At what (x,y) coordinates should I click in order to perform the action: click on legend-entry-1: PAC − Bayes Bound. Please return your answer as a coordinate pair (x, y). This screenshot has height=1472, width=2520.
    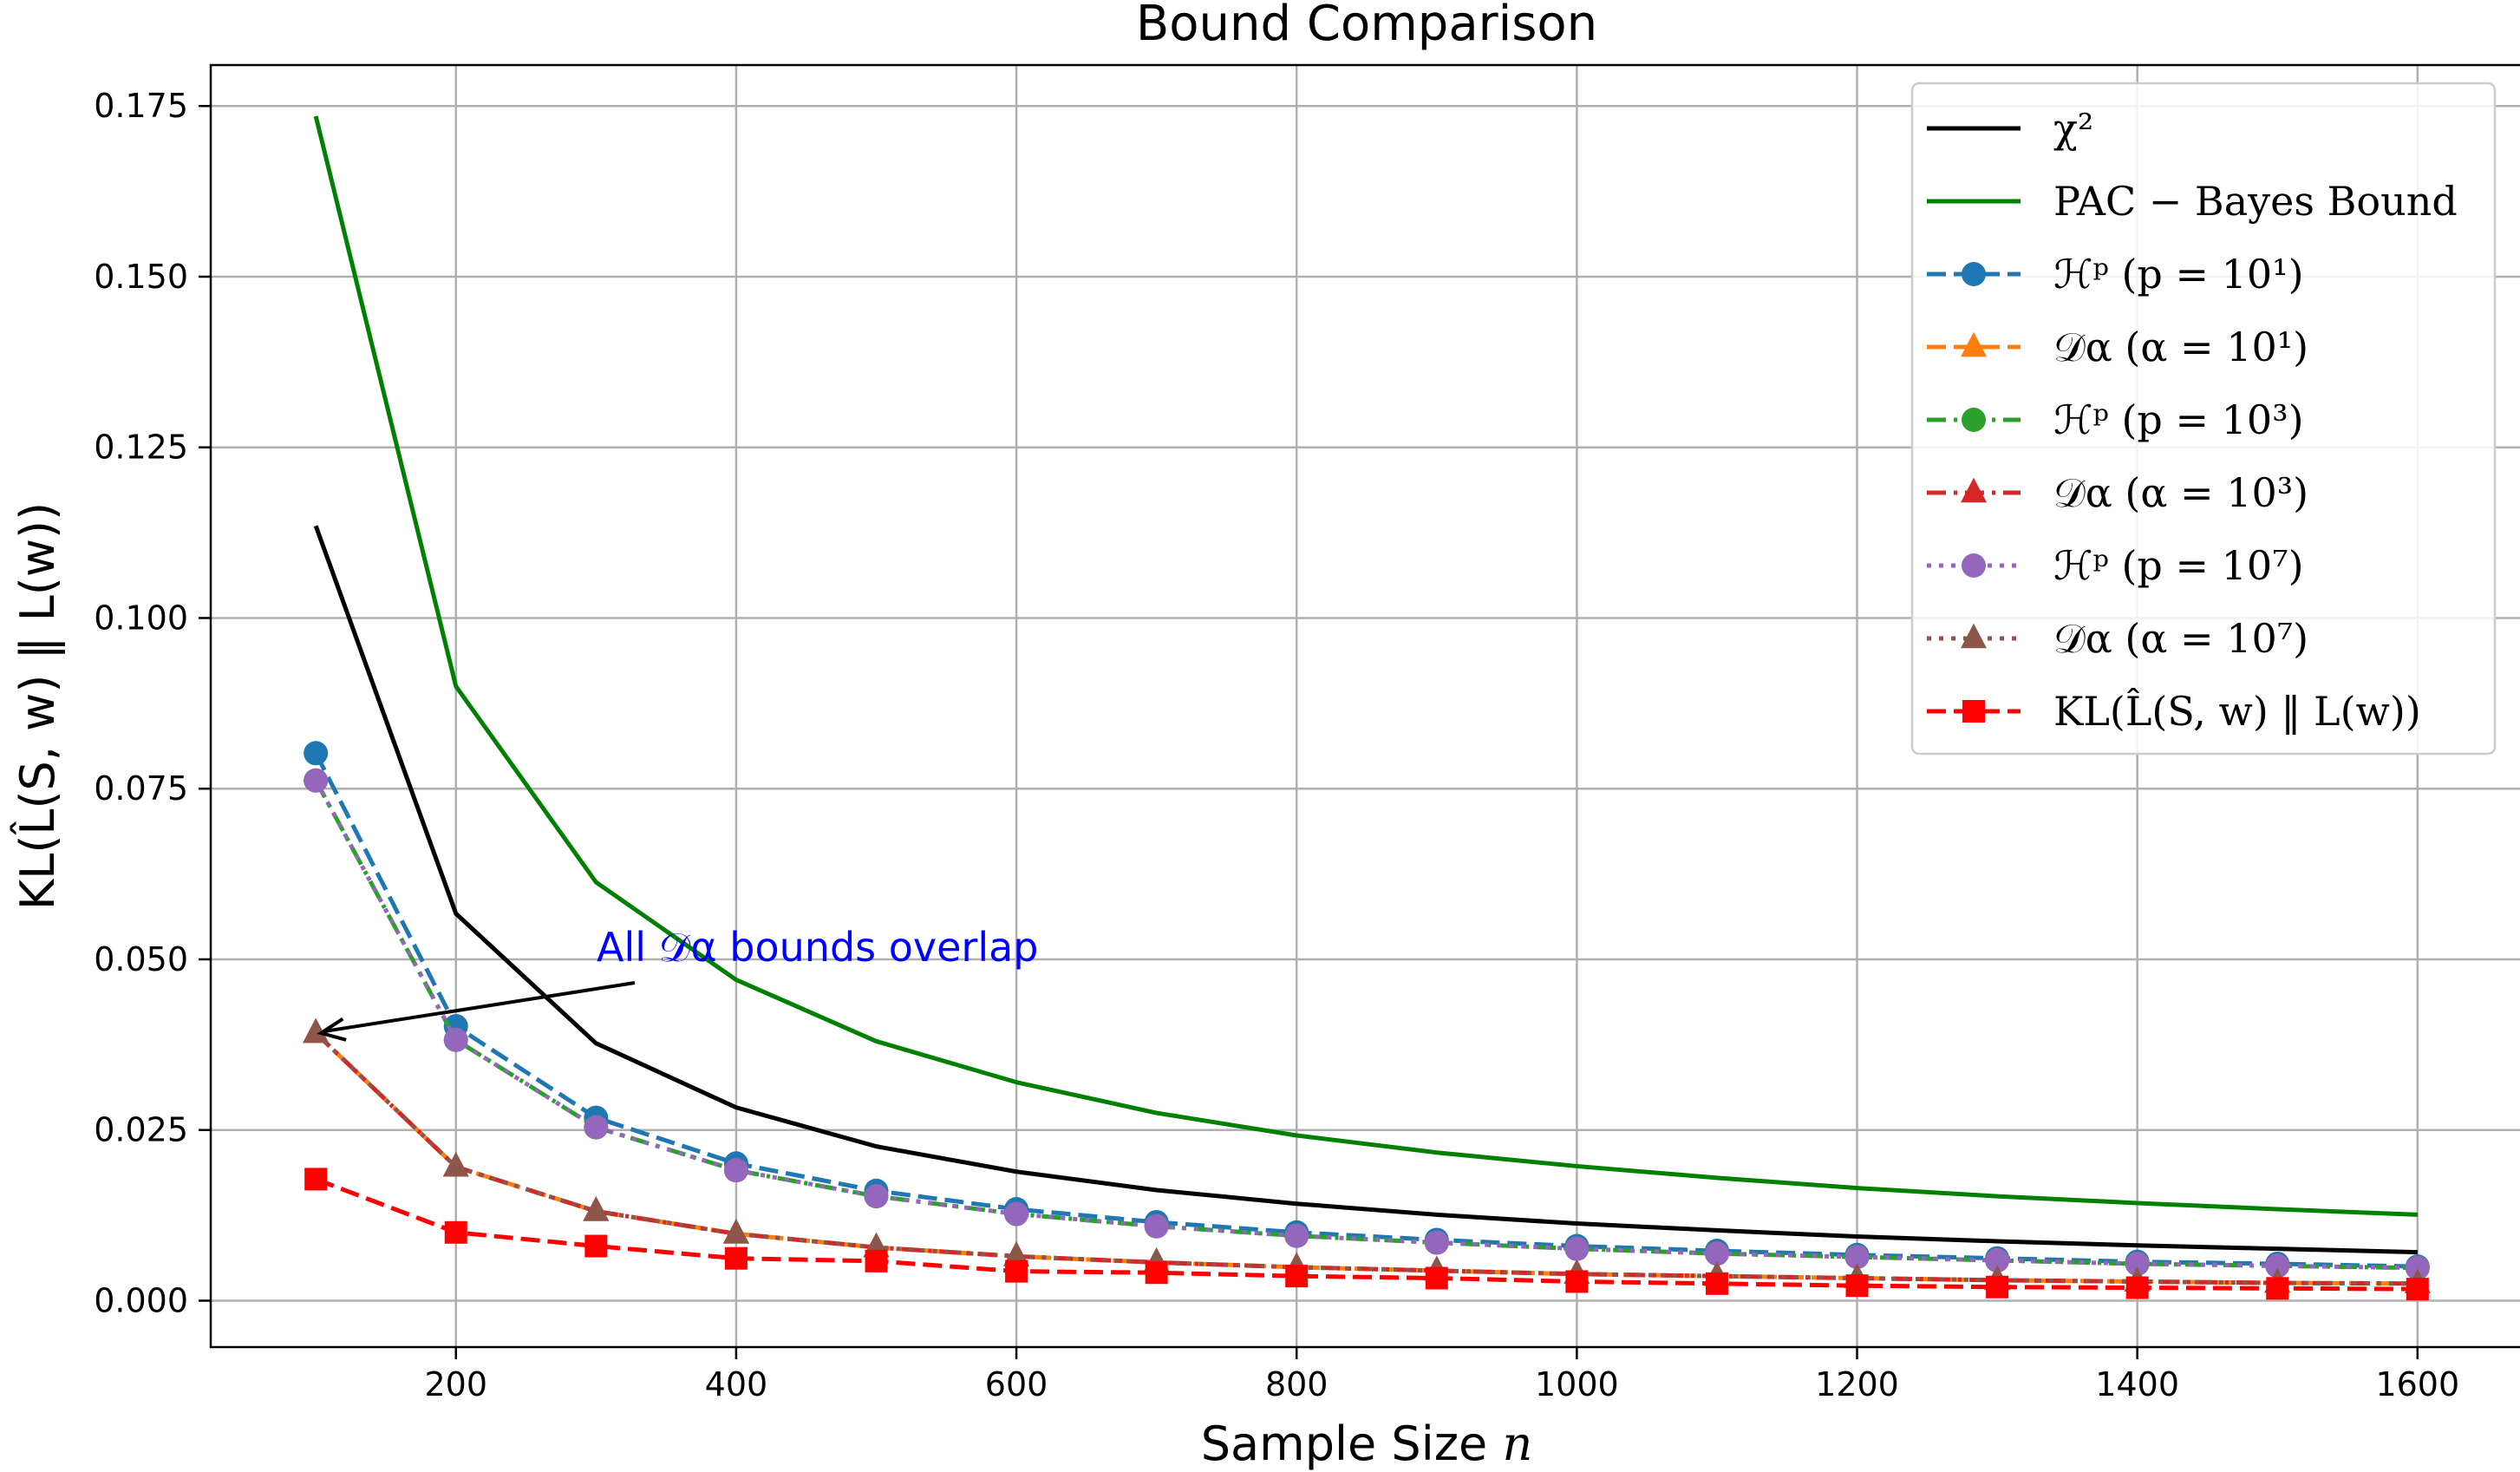
    Looking at the image, I should click on (2192, 201).